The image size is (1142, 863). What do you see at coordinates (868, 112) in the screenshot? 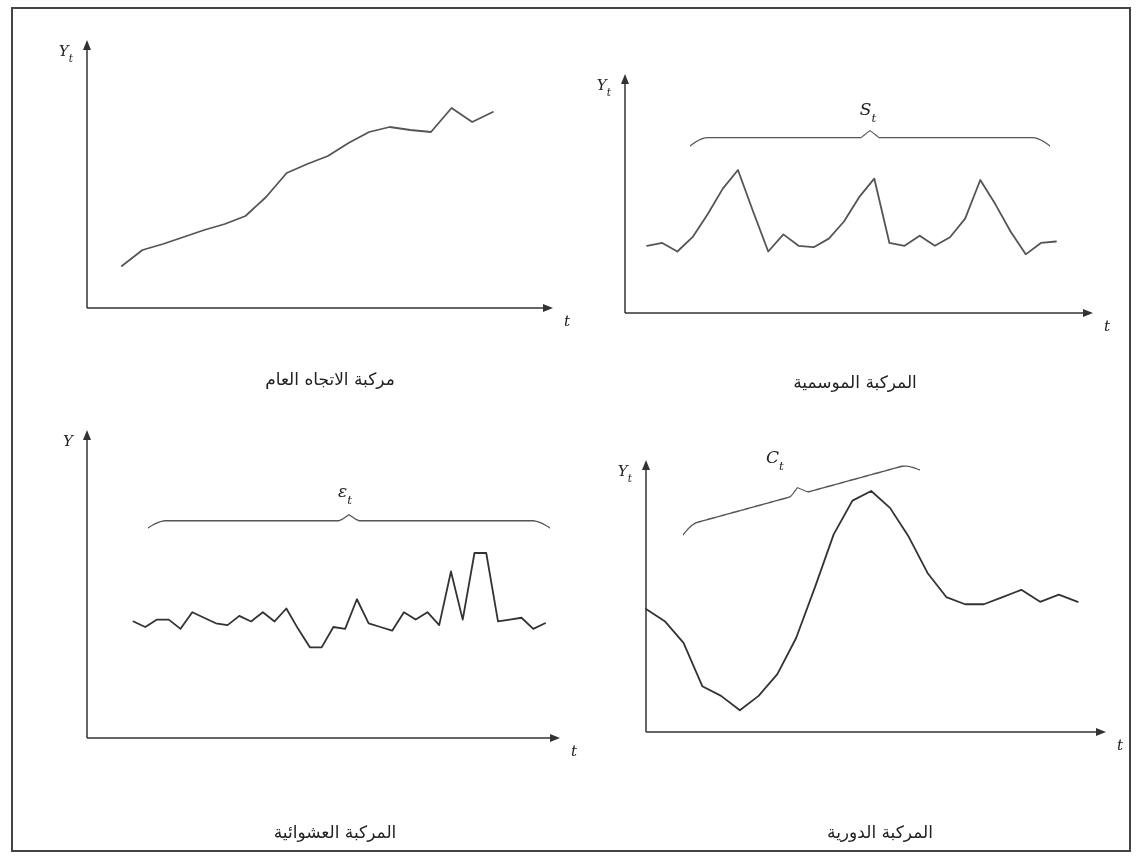
I see `text: S$_{t}$` at bounding box center [868, 112].